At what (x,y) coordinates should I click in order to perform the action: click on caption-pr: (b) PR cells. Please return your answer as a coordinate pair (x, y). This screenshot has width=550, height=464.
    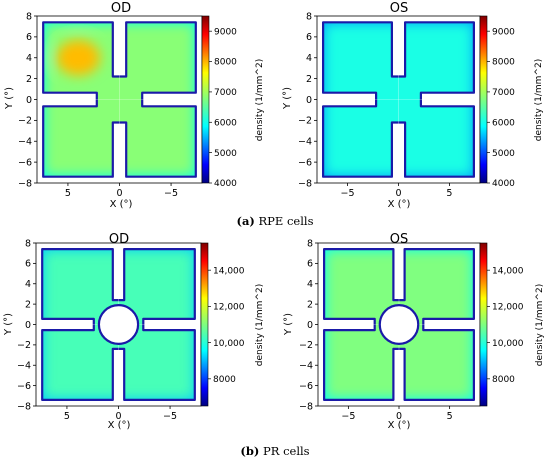
    Looking at the image, I should click on (274, 451).